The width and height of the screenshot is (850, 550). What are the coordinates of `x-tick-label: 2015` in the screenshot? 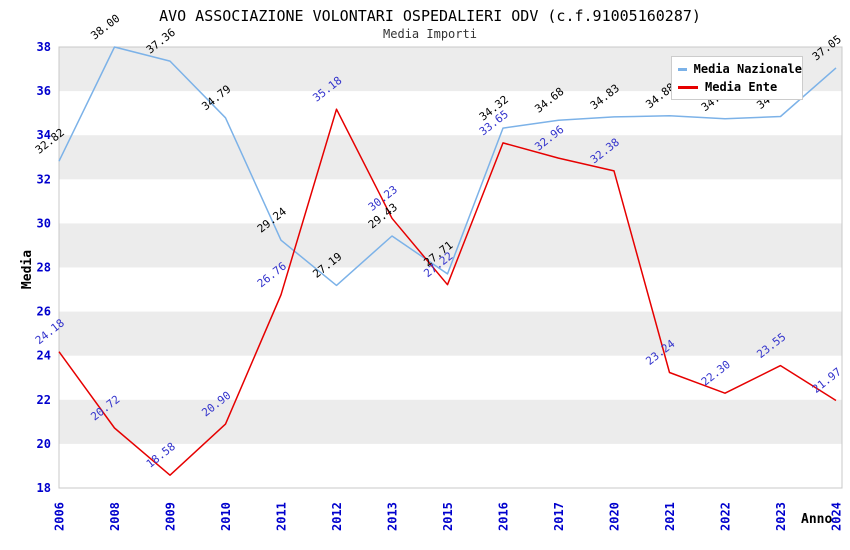 It's located at (448, 516).